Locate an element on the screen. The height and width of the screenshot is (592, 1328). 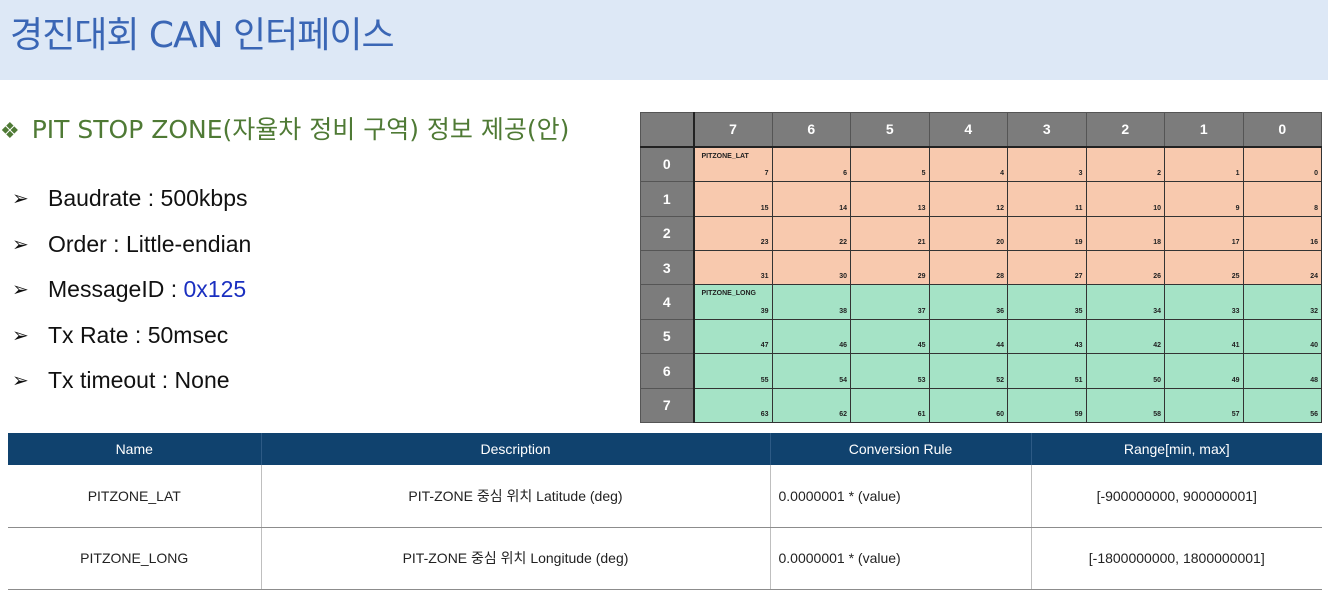
bit-row: 4 PITZONE_LONG 39 38 37 36 35 34 33 32 is located at coordinates (981, 302).